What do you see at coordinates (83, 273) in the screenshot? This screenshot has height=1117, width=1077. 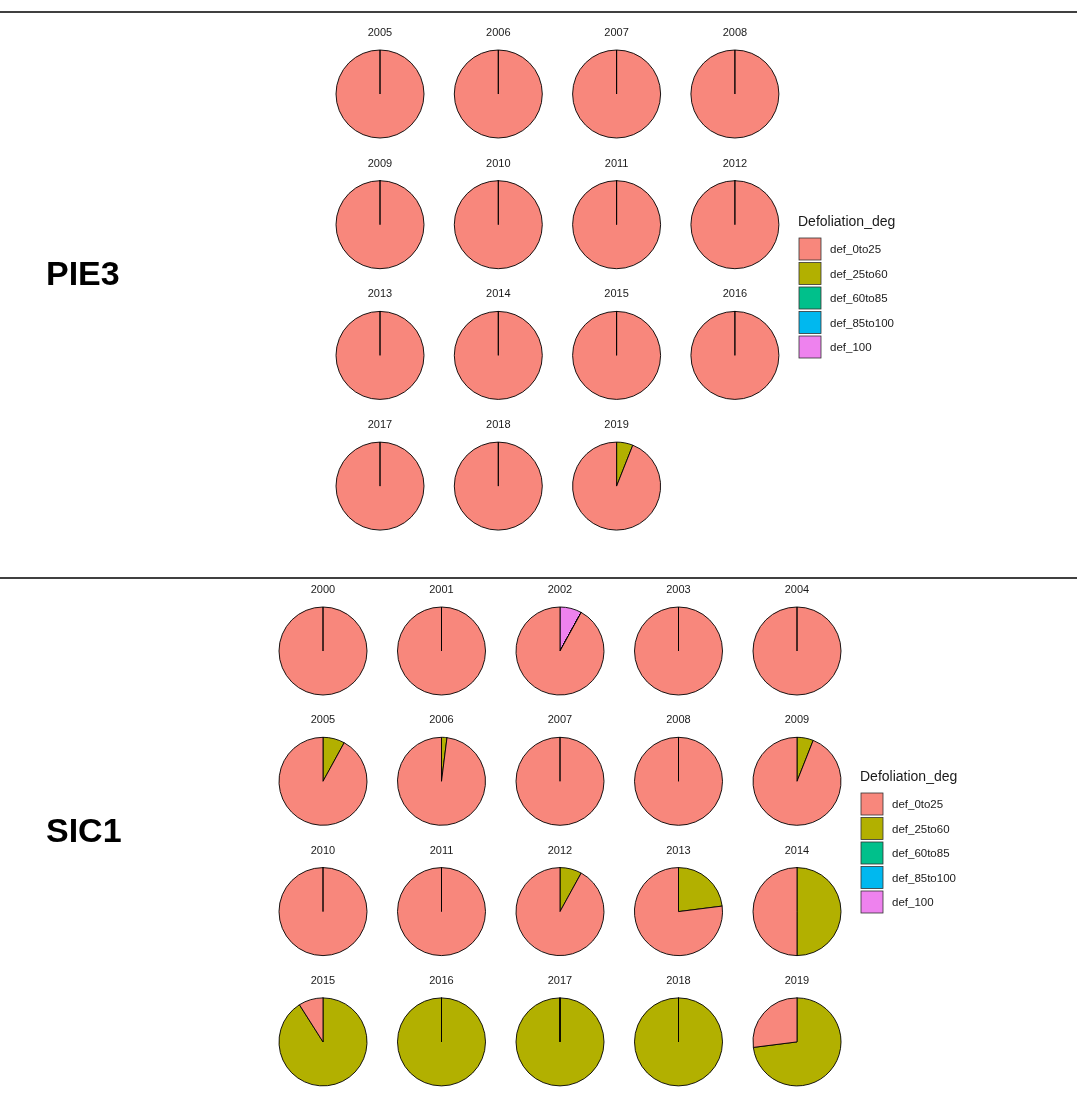 I see `text: PIE3` at bounding box center [83, 273].